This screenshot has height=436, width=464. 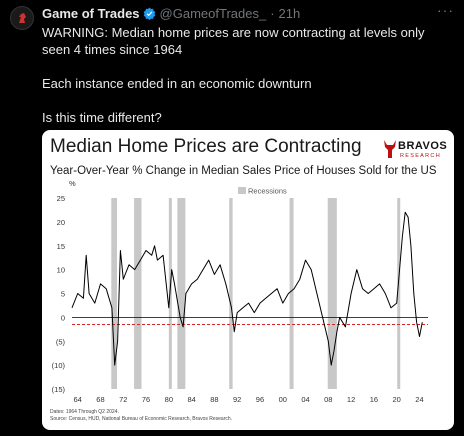 I want to click on legend-swatch, so click(x=242, y=190).